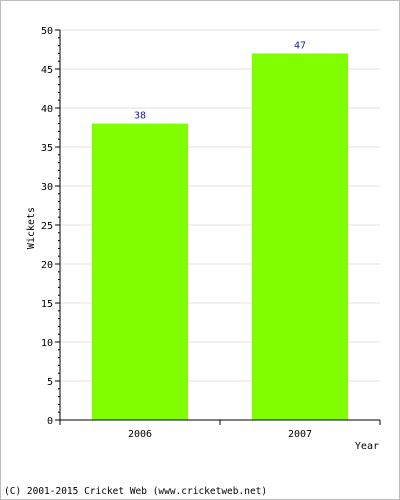 The image size is (400, 500). What do you see at coordinates (47, 148) in the screenshot?
I see `y-tick-label: 35` at bounding box center [47, 148].